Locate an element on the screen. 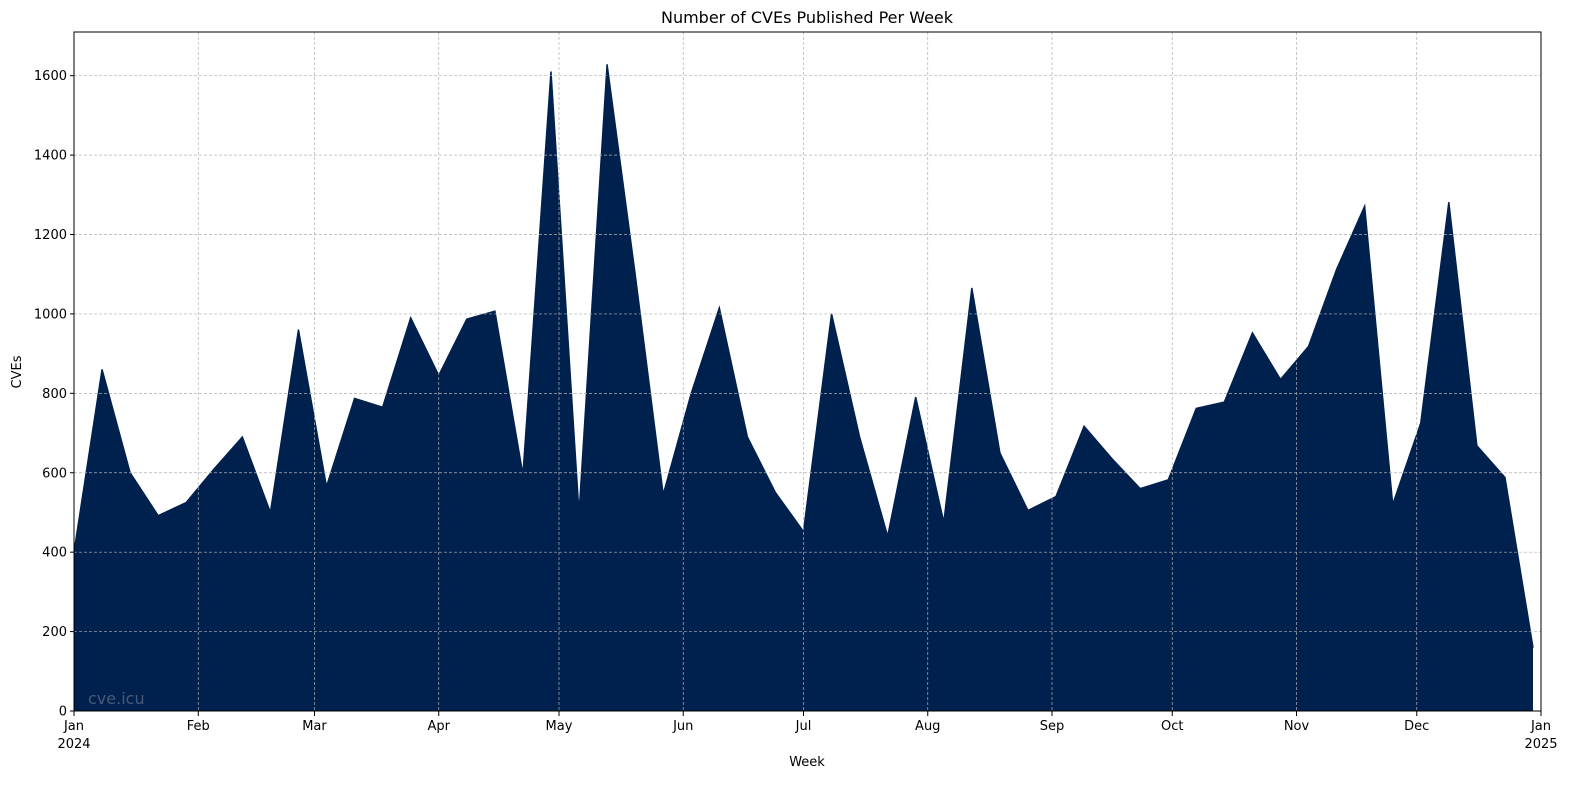 This screenshot has height=790, width=1590. y-tick-label: 600 is located at coordinates (54, 473).